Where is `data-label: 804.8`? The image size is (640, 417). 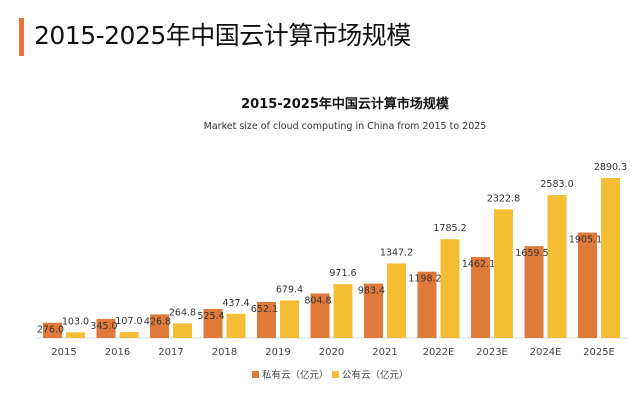 data-label: 804.8 is located at coordinates (317, 300).